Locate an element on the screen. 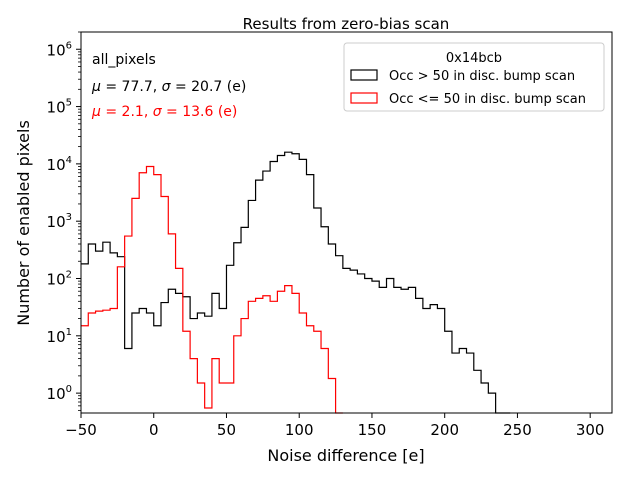  sigma-value: = 20.7 (e) is located at coordinates (209, 87).